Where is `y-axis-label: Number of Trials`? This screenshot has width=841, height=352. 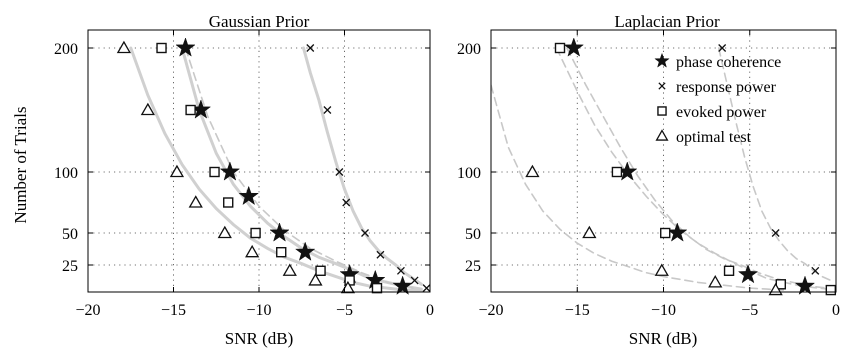 y-axis-label: Number of Trials is located at coordinates (20, 164).